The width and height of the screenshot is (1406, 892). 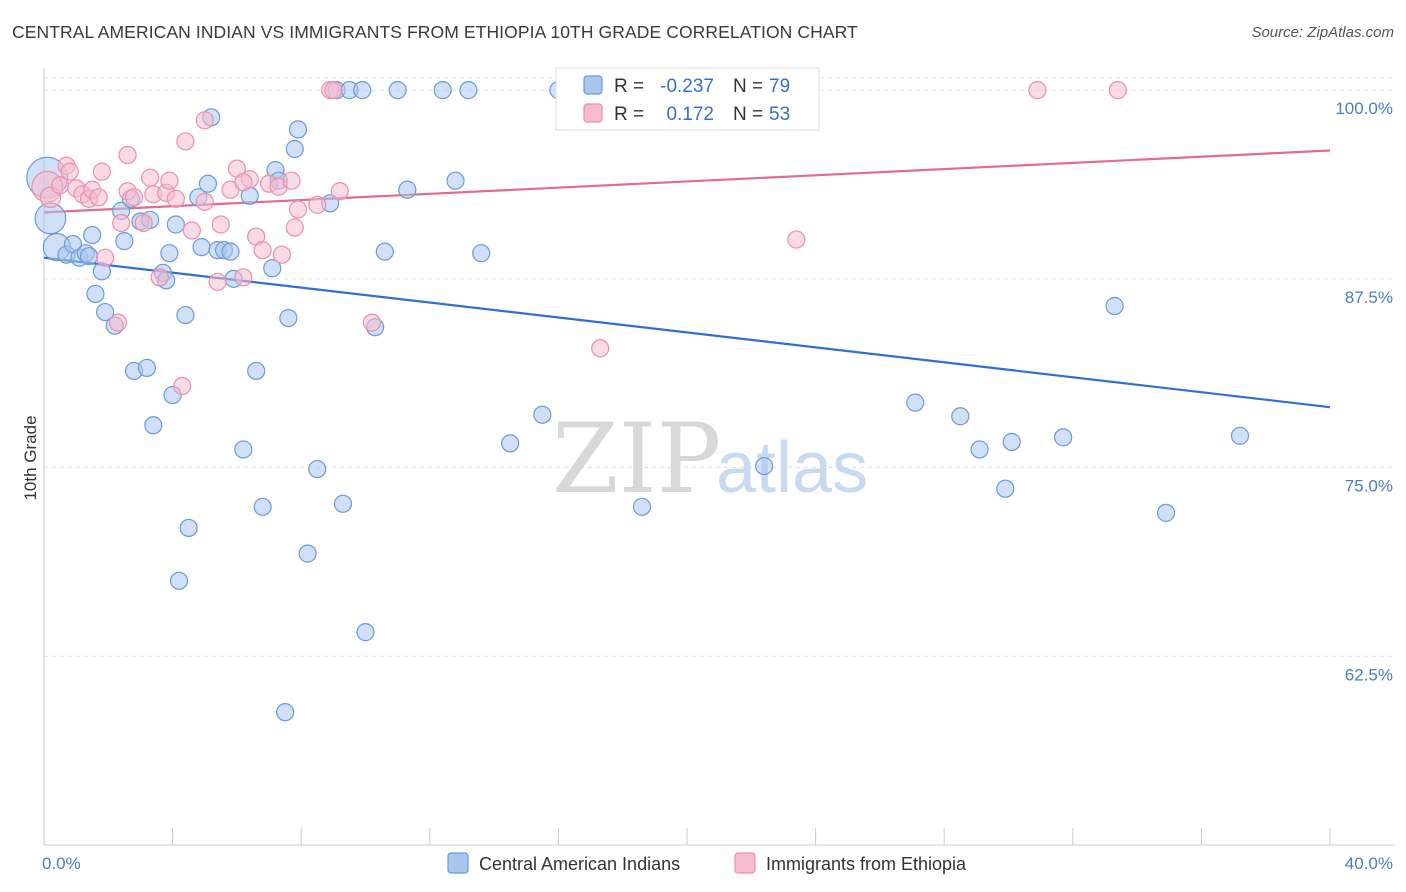 I want to click on legend-n-value-pink: 53, so click(x=779, y=114).